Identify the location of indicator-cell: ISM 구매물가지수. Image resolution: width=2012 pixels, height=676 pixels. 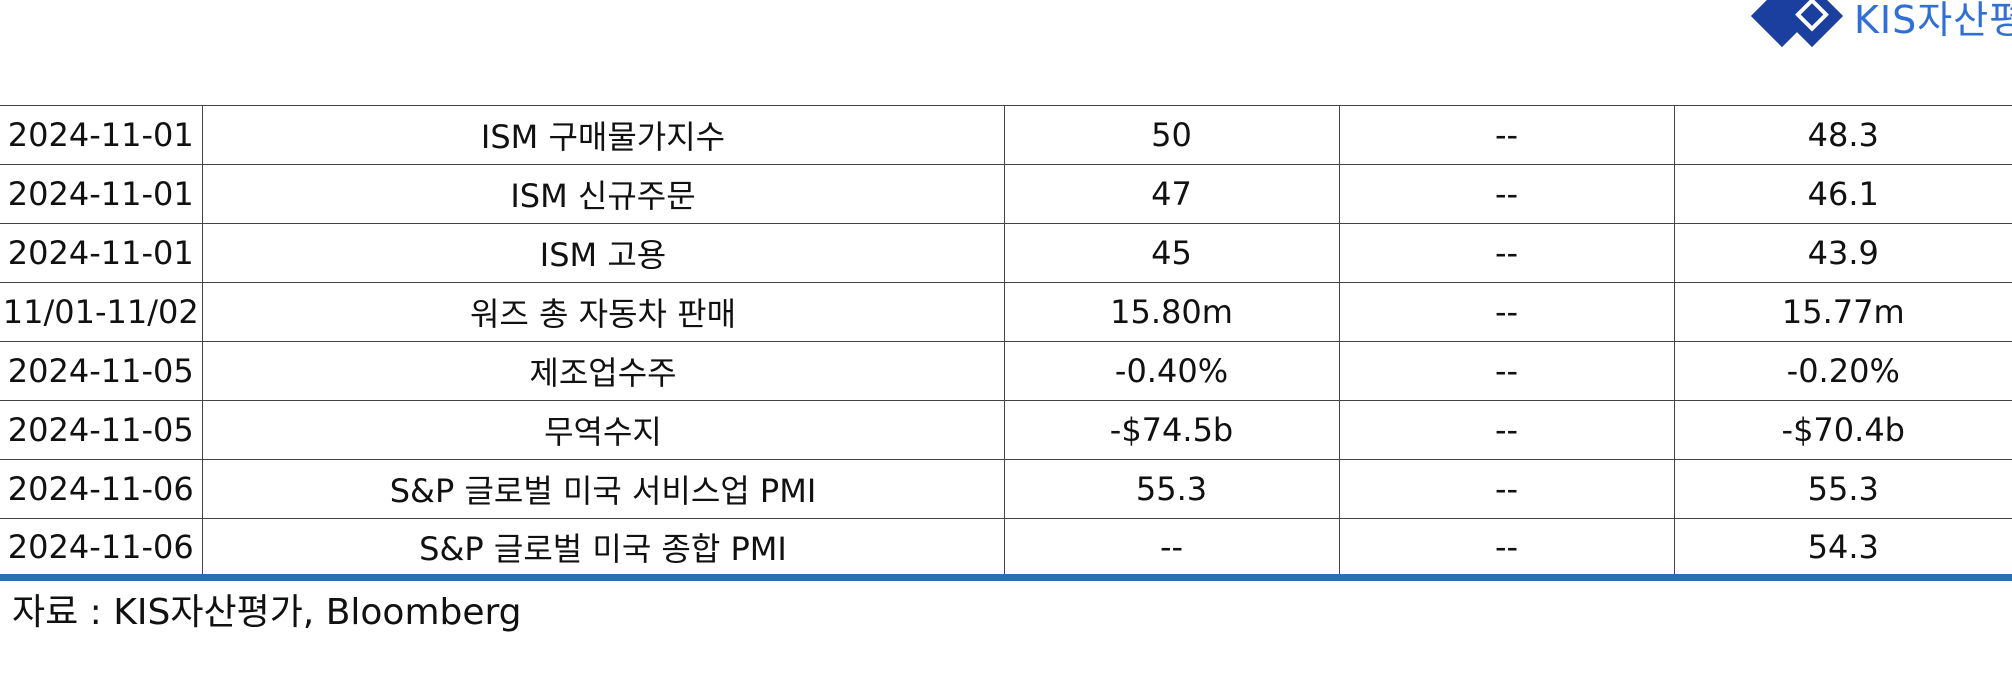
(602, 135).